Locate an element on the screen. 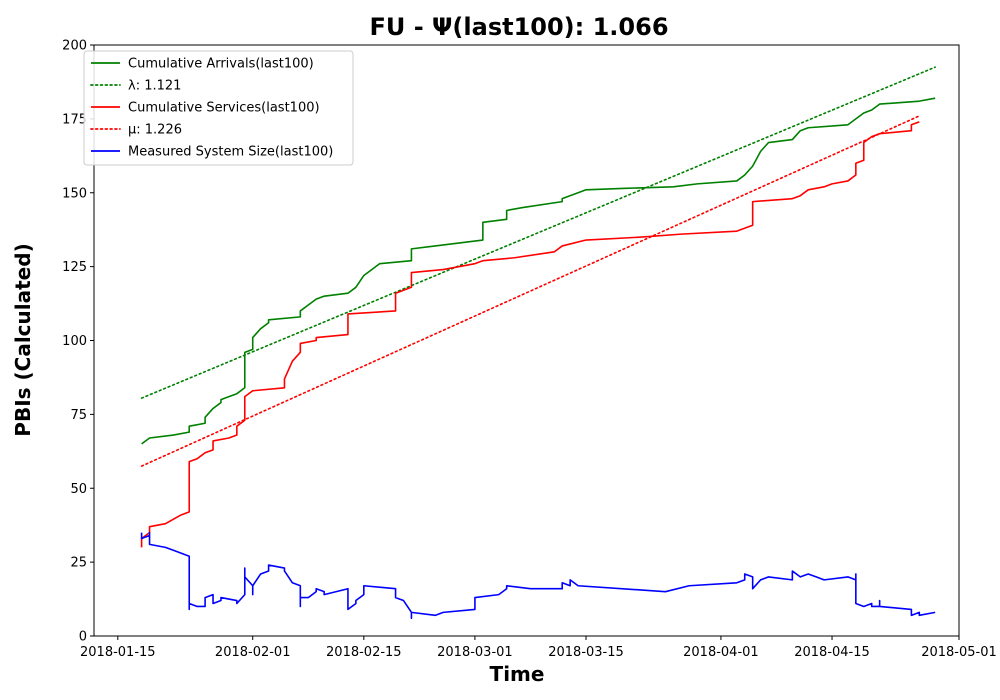  x-axis-label: Time is located at coordinates (517, 674).